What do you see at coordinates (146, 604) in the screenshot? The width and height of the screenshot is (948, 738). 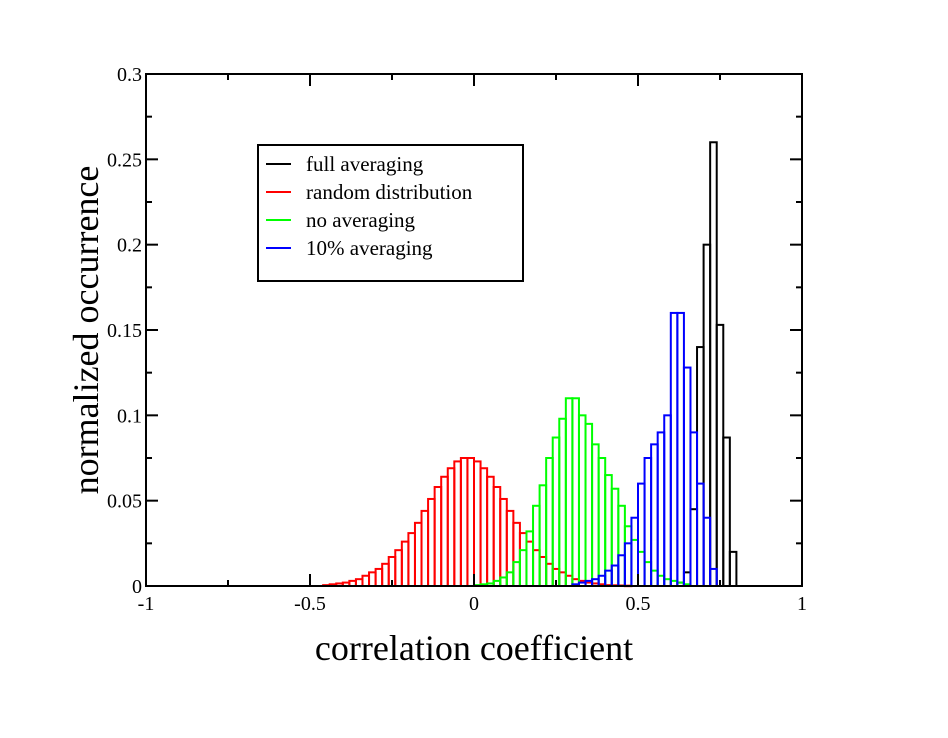 I see `x-tick-label: -1` at bounding box center [146, 604].